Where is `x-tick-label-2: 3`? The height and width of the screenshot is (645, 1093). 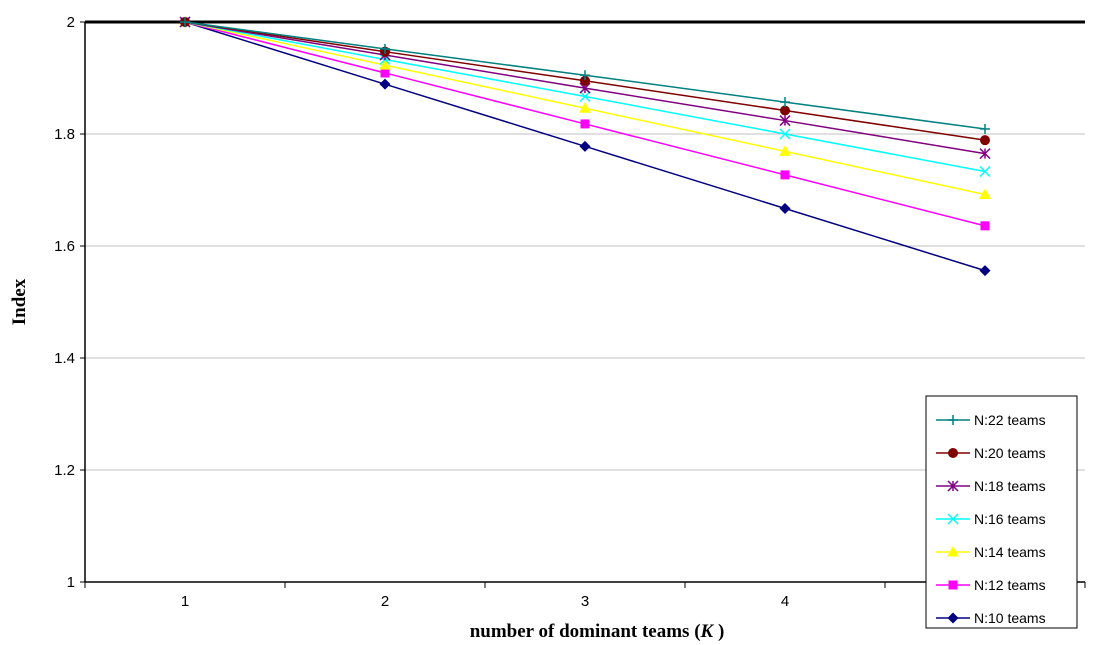 x-tick-label-2: 3 is located at coordinates (585, 601).